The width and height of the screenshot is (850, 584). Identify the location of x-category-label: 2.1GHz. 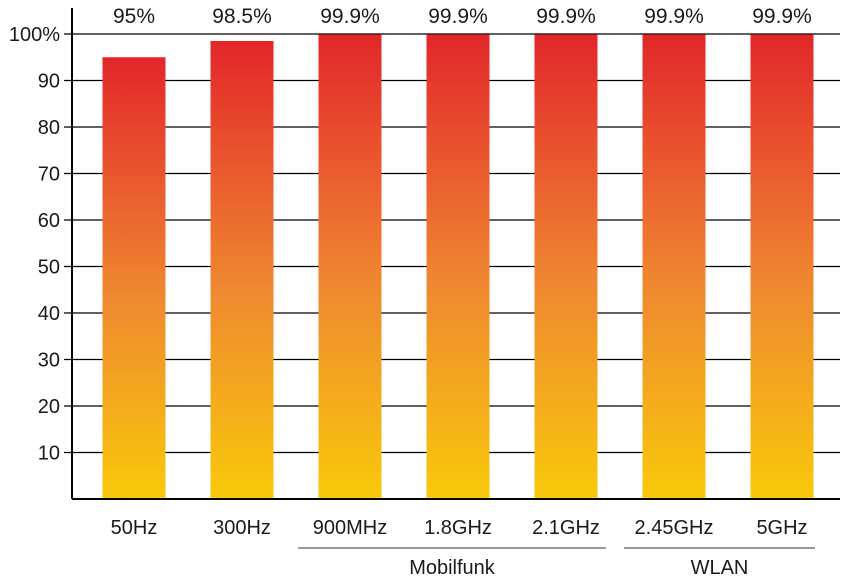
(566, 528).